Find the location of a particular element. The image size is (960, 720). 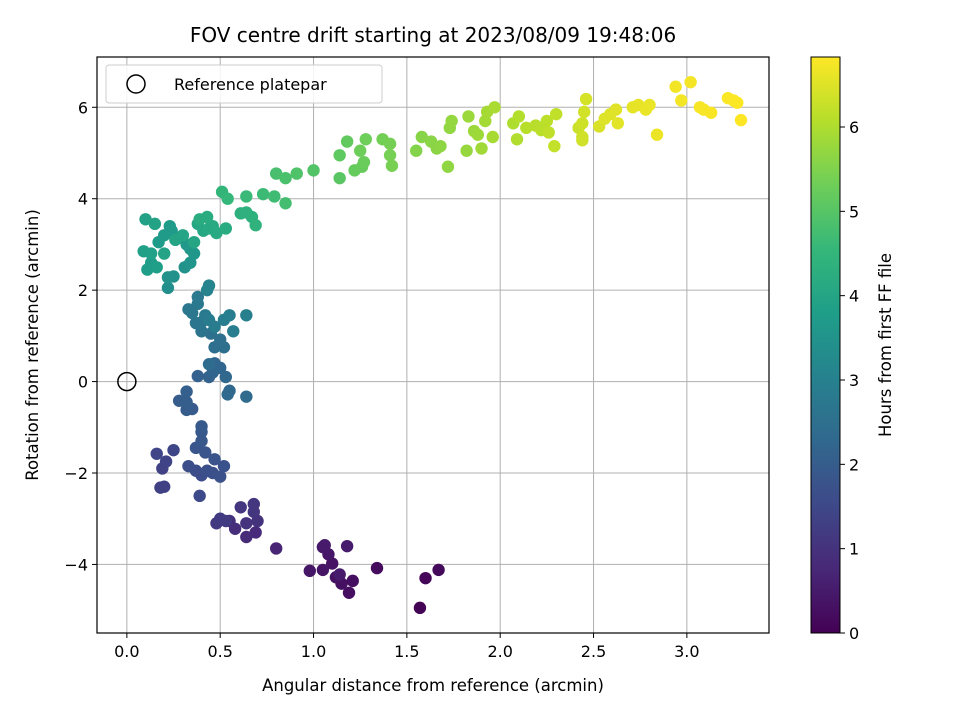

y-tick-label: −4 is located at coordinates (76, 564).